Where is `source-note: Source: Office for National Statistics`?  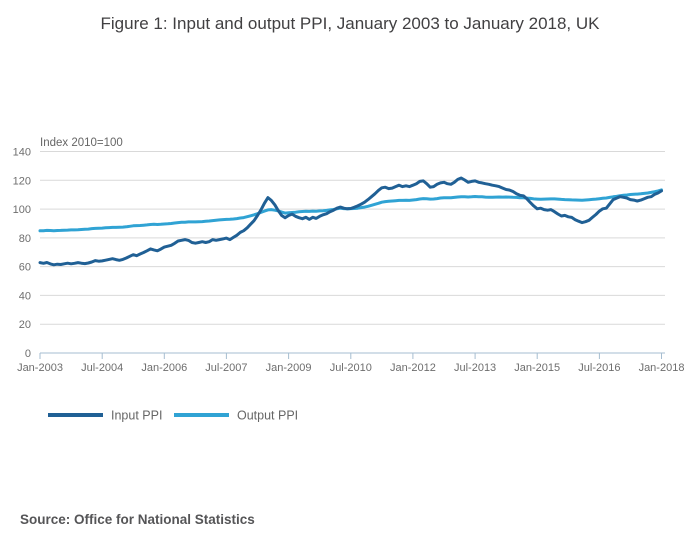
source-note: Source: Office for National Statistics is located at coordinates (137, 519).